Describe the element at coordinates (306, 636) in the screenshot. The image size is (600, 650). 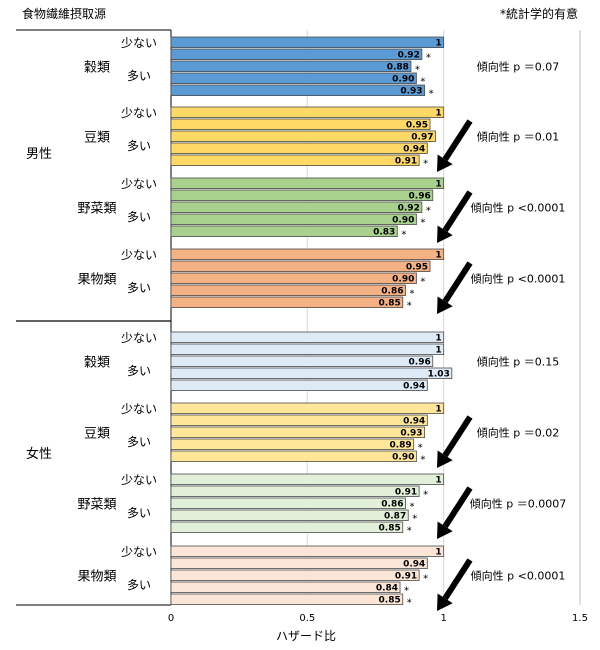
I see `x-axis-label: ハザード比` at that location.